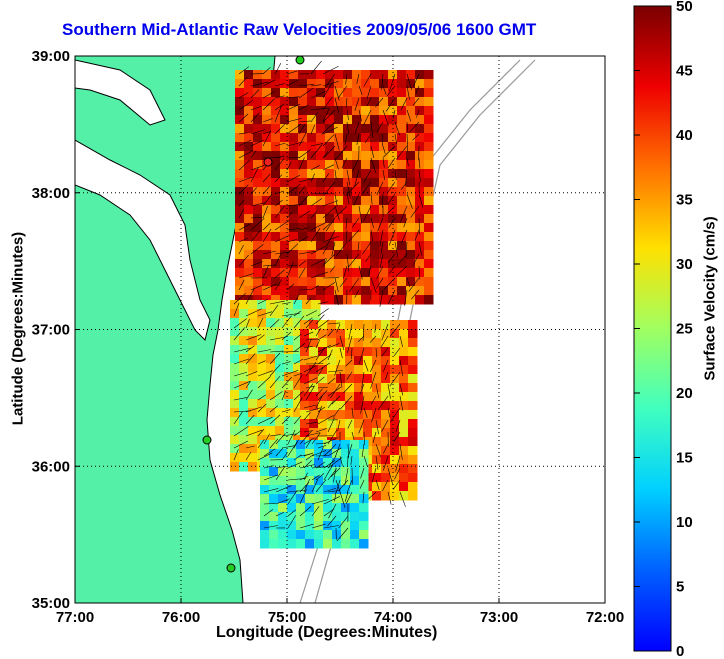 The image size is (724, 659). I want to click on colorbar-tick-label: 5, so click(680, 587).